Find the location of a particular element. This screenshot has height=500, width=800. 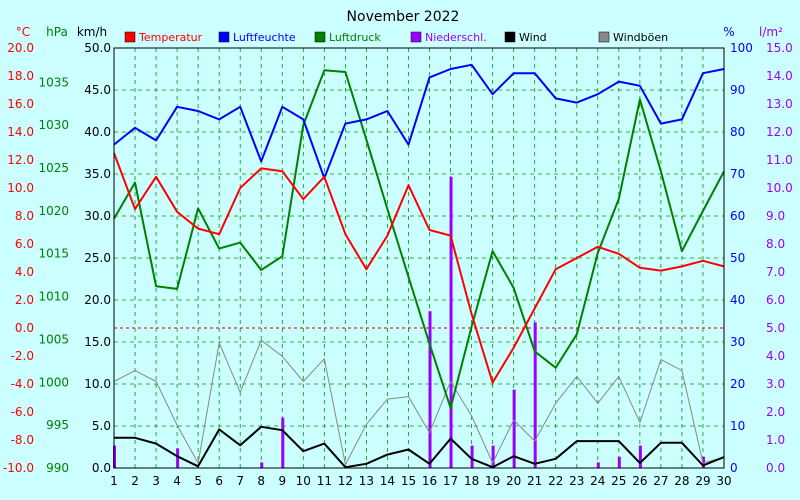

humidity-tick-label: 80 is located at coordinates (737, 132).